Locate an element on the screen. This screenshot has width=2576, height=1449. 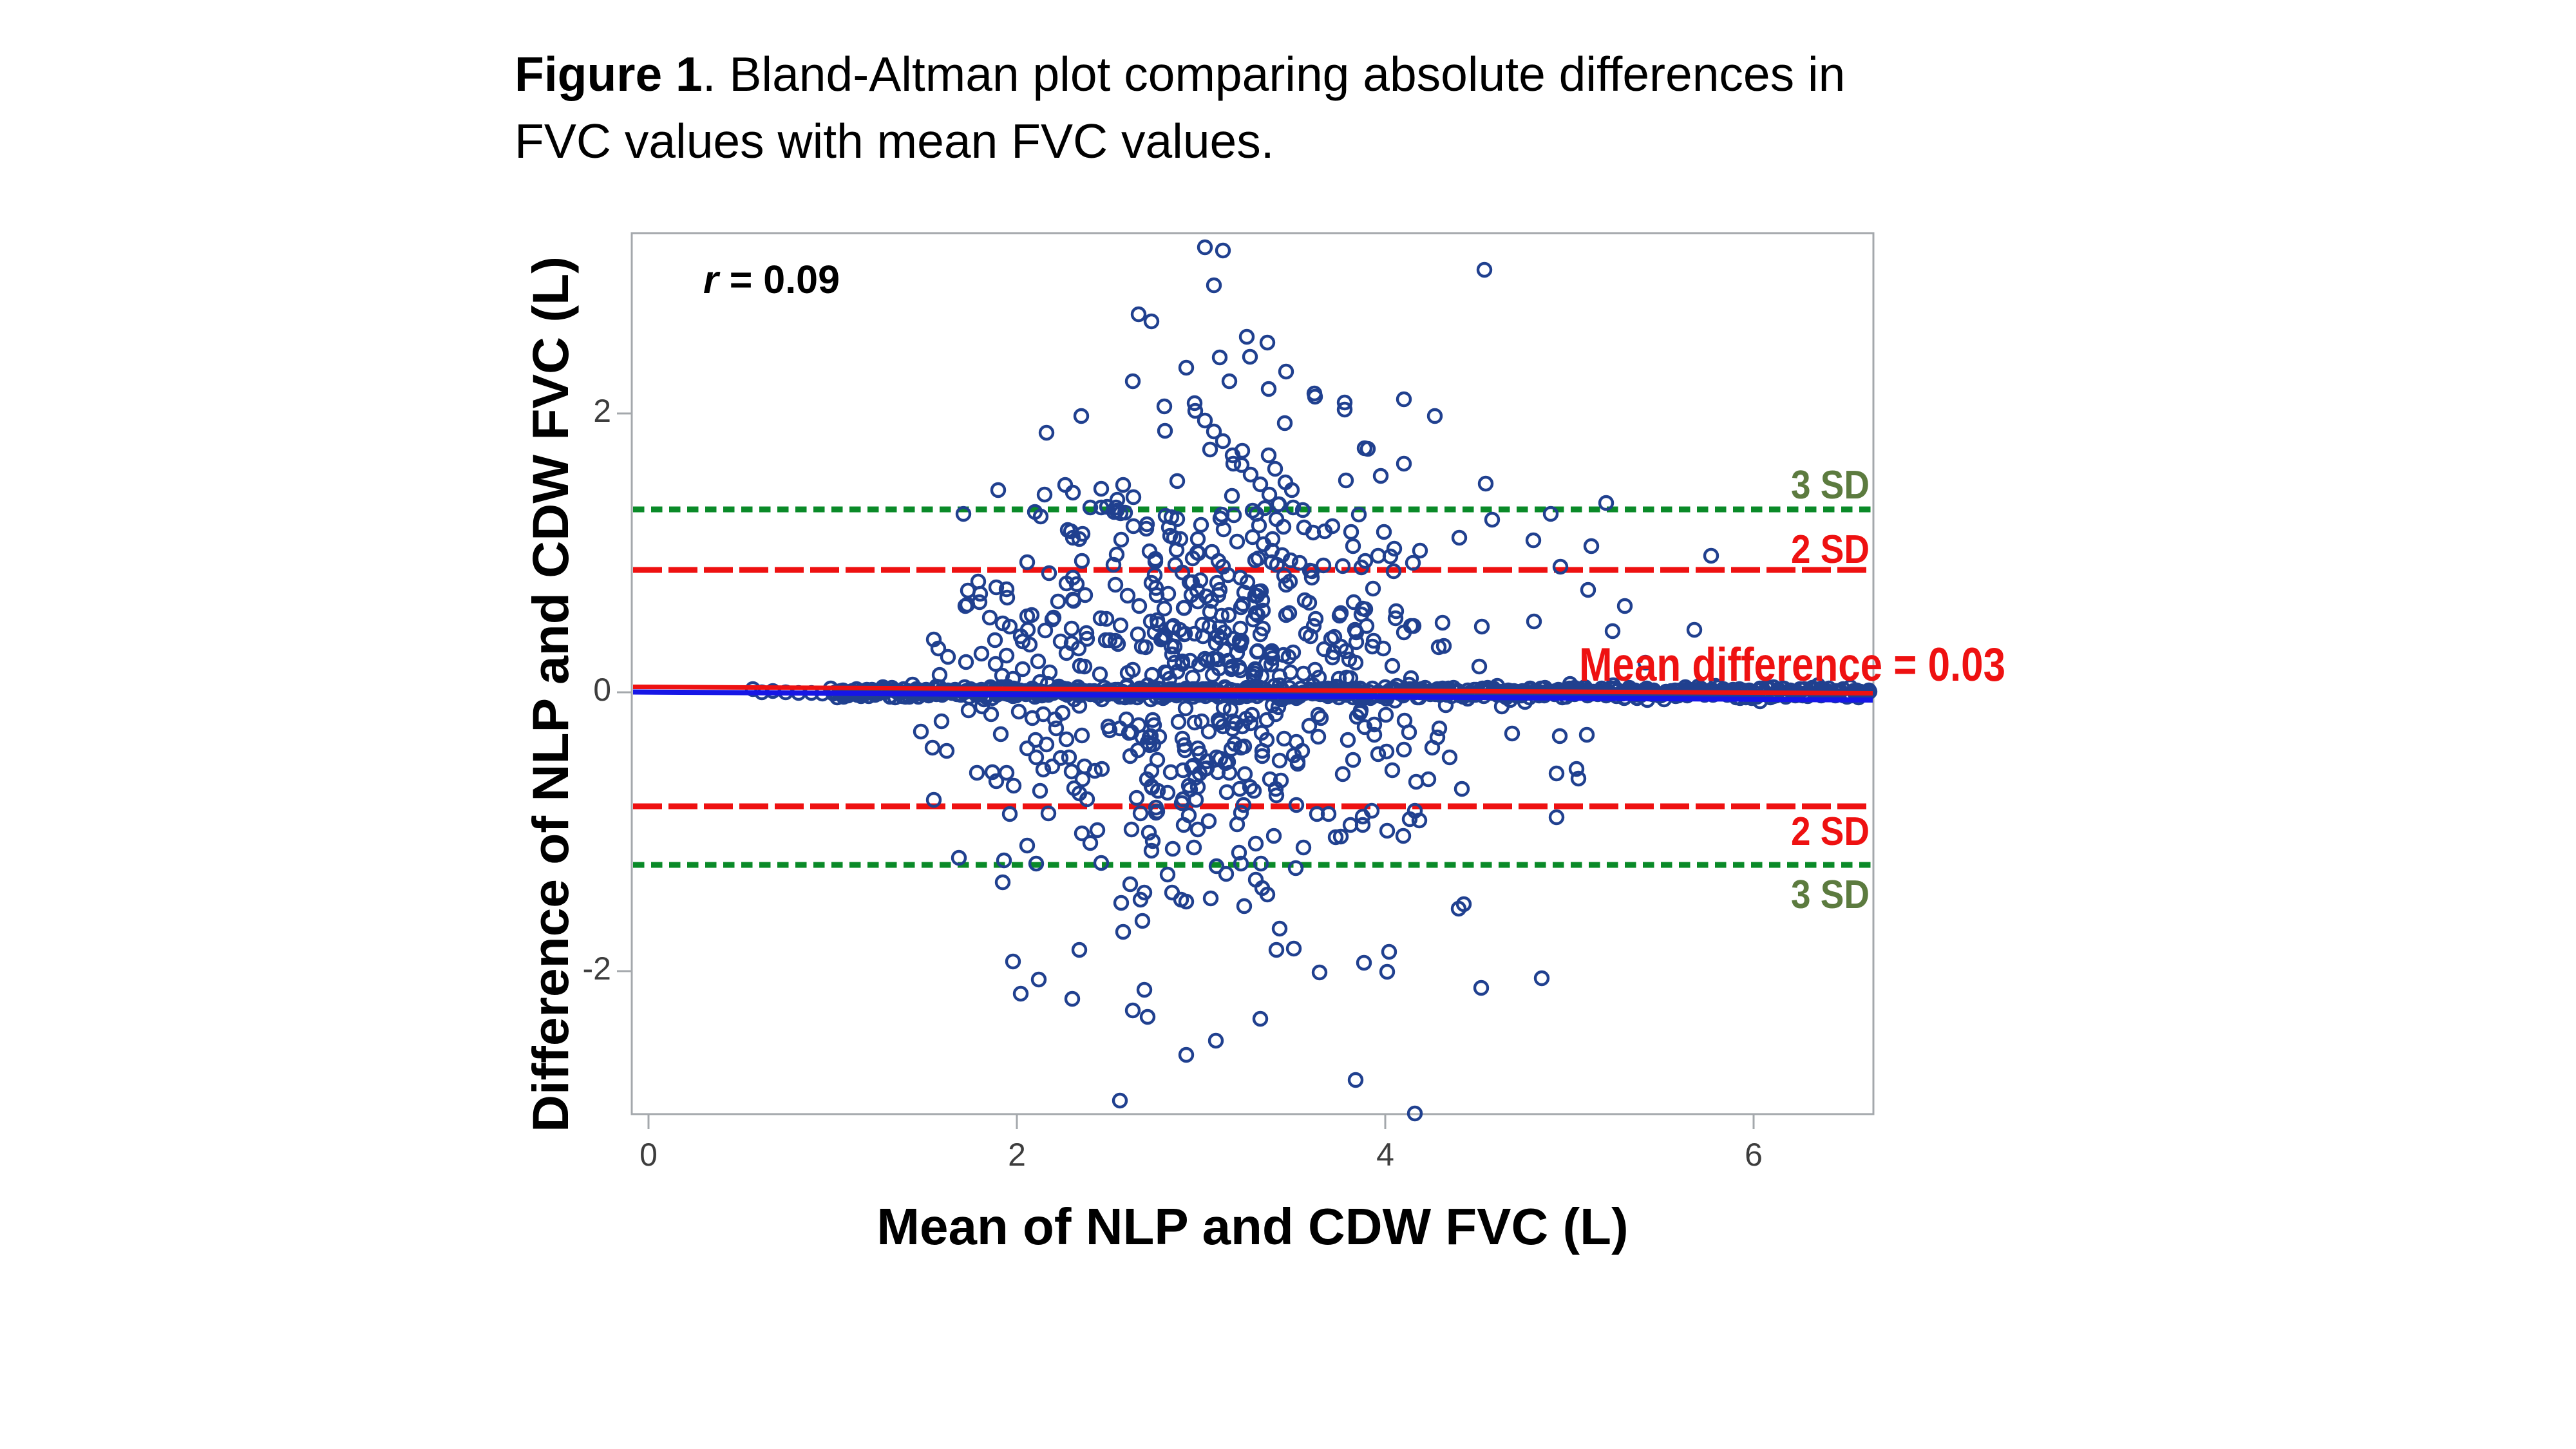
svg-text: Mean difference = 0.03 is located at coordinates (1792, 665).